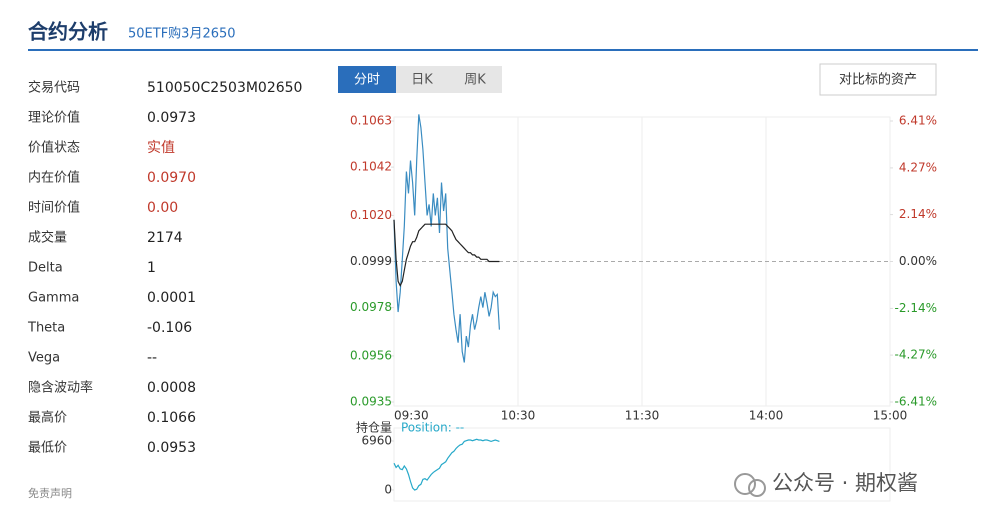  Describe the element at coordinates (388, 489) in the screenshot. I see `y-tick-label: 0` at that location.